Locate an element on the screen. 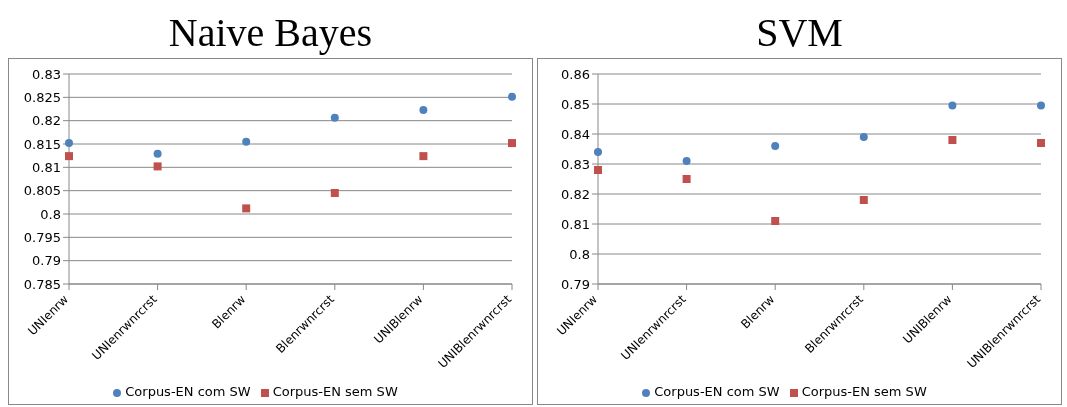  chart-title: SVM is located at coordinates (799, 33).